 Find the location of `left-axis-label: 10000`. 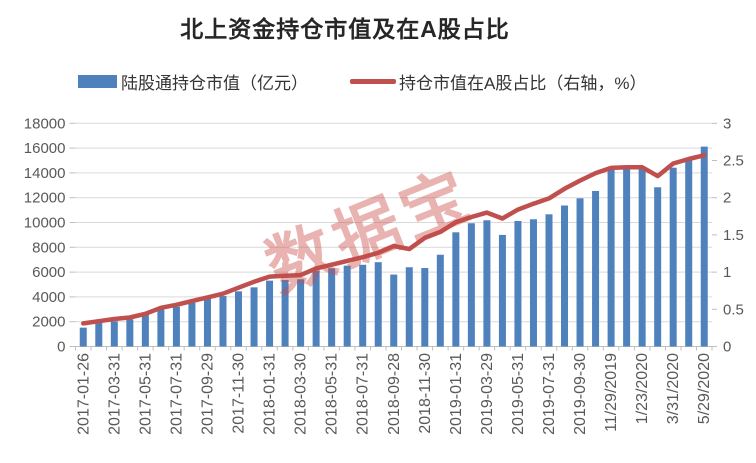

left-axis-label: 10000 is located at coordinates (45, 223).